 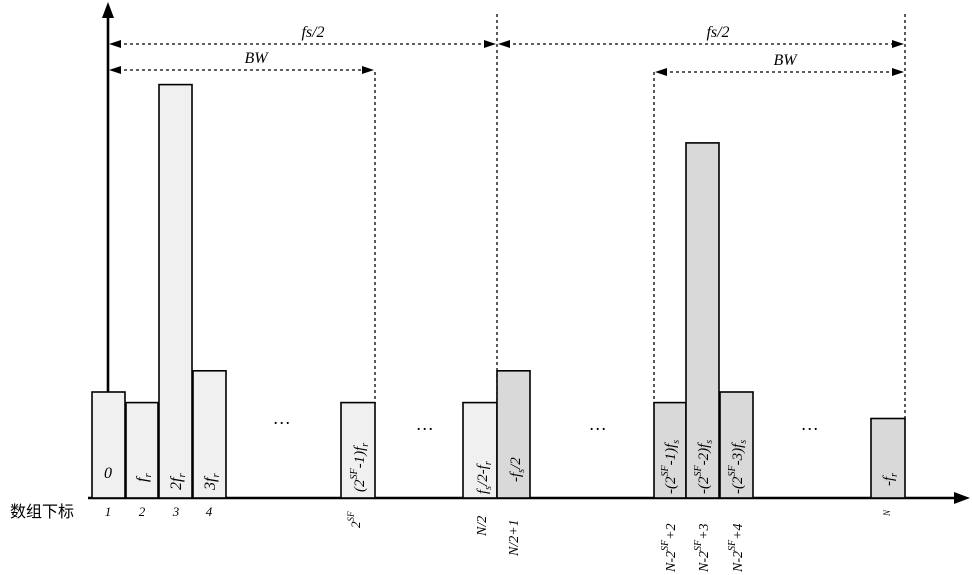 I want to click on y-axis-arrow, so click(x=108, y=10).